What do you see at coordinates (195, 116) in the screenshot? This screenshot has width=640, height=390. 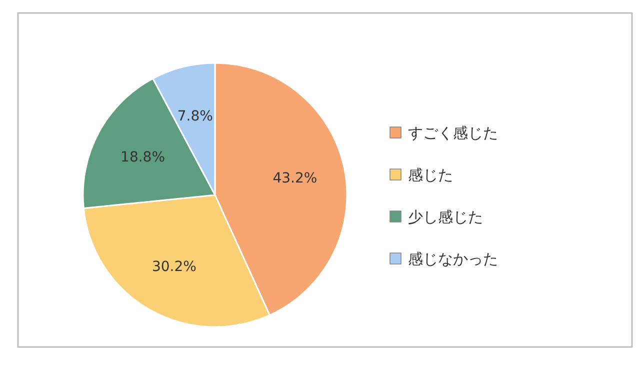 I see `data-label: 7.8%` at bounding box center [195, 116].